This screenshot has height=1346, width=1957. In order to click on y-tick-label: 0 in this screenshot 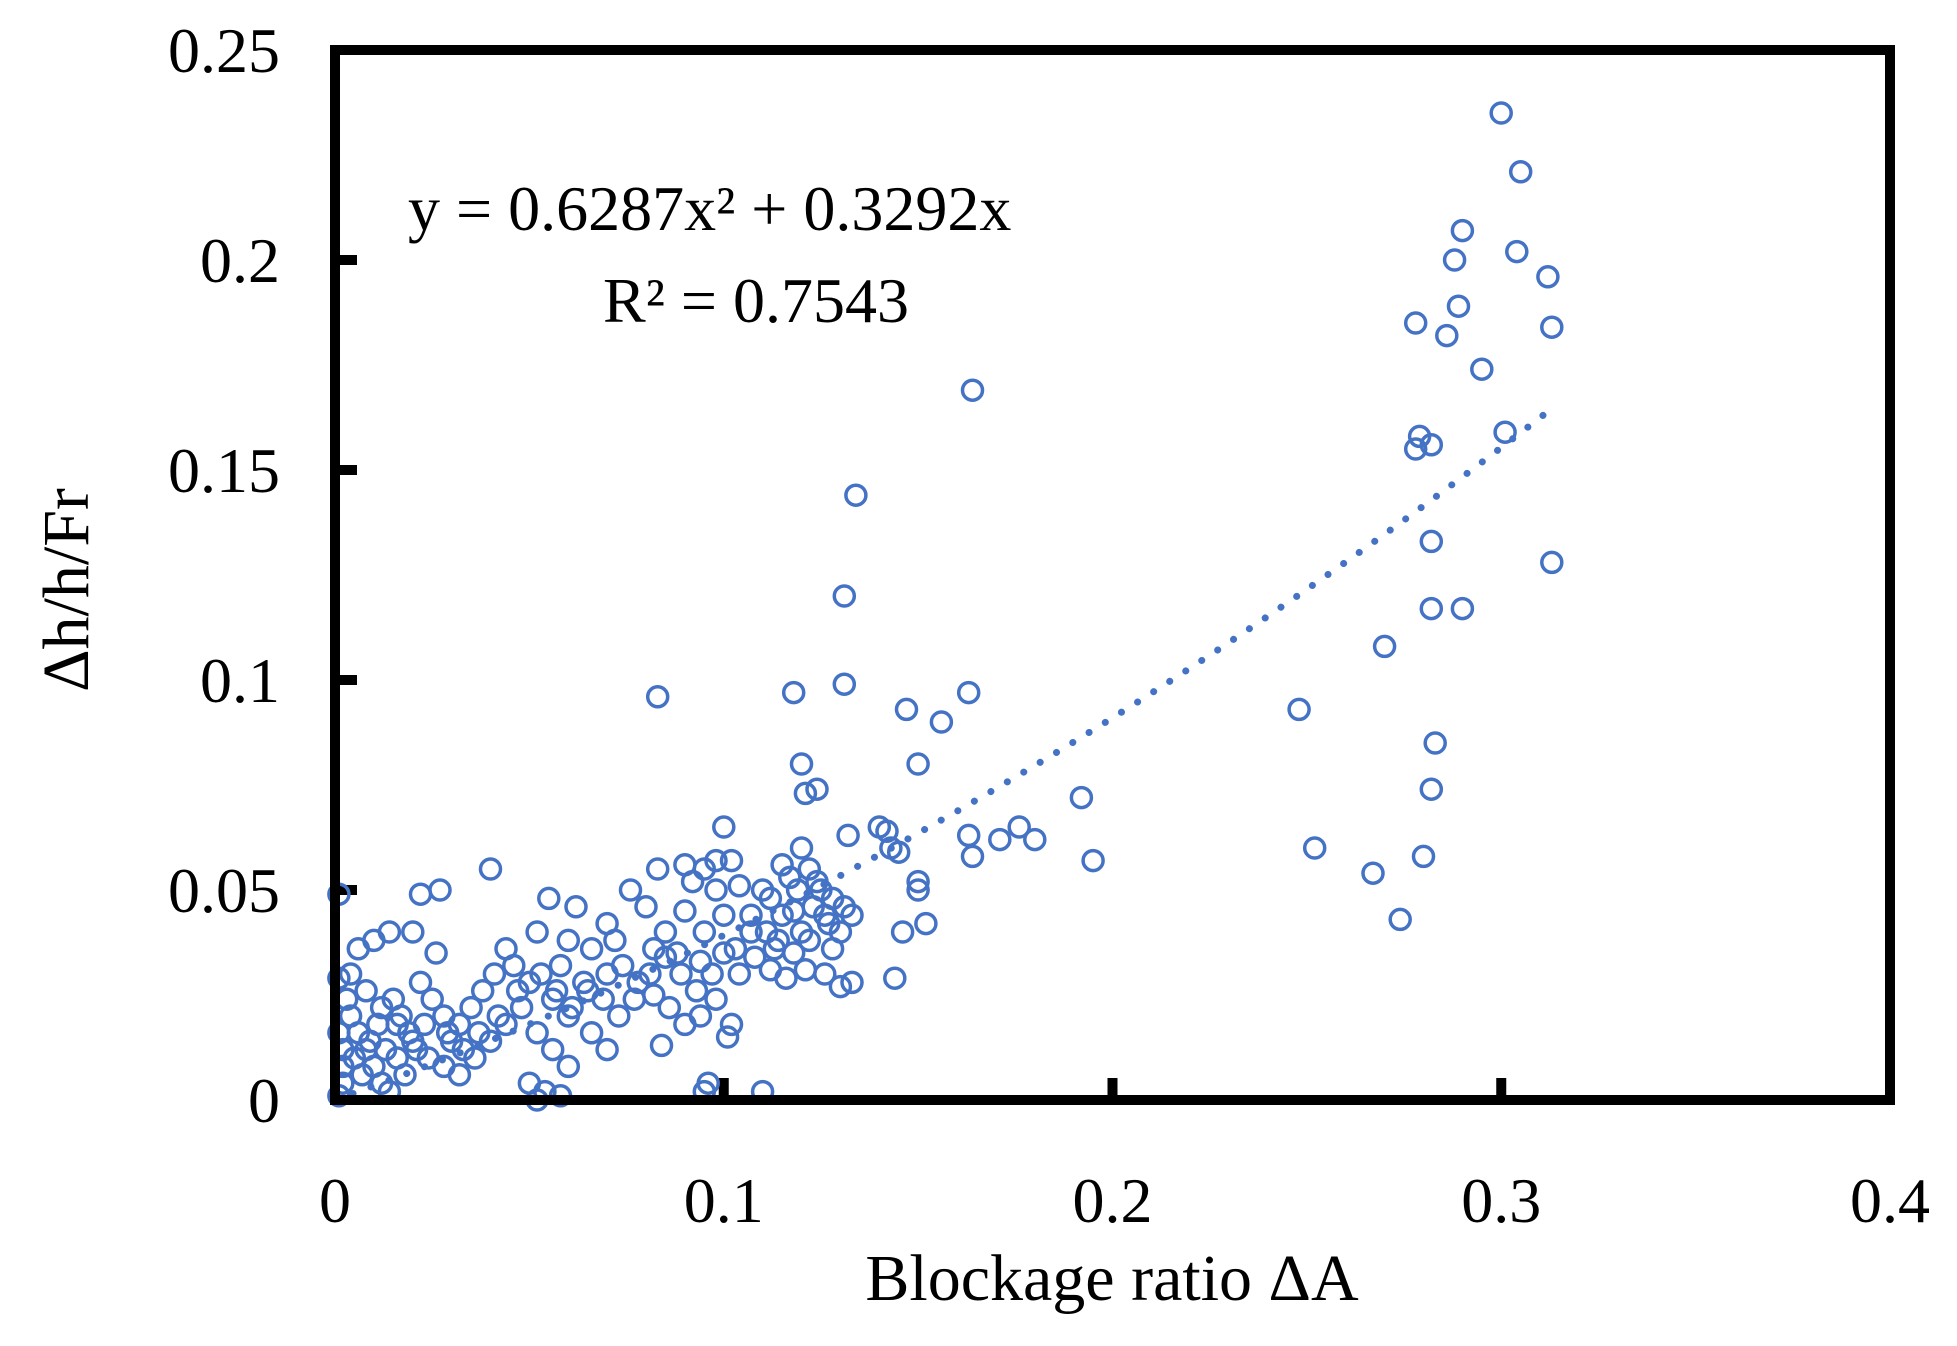, I will do `click(264, 1100)`.